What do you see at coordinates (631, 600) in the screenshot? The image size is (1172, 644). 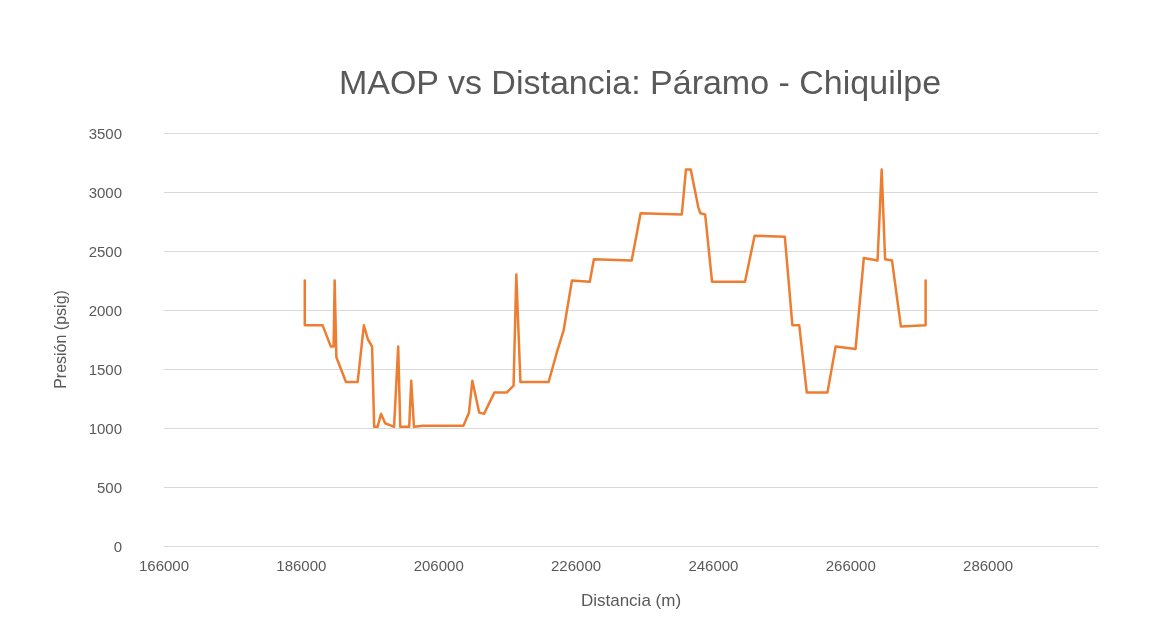 I see `x-axis-title: Distancia (m)` at bounding box center [631, 600].